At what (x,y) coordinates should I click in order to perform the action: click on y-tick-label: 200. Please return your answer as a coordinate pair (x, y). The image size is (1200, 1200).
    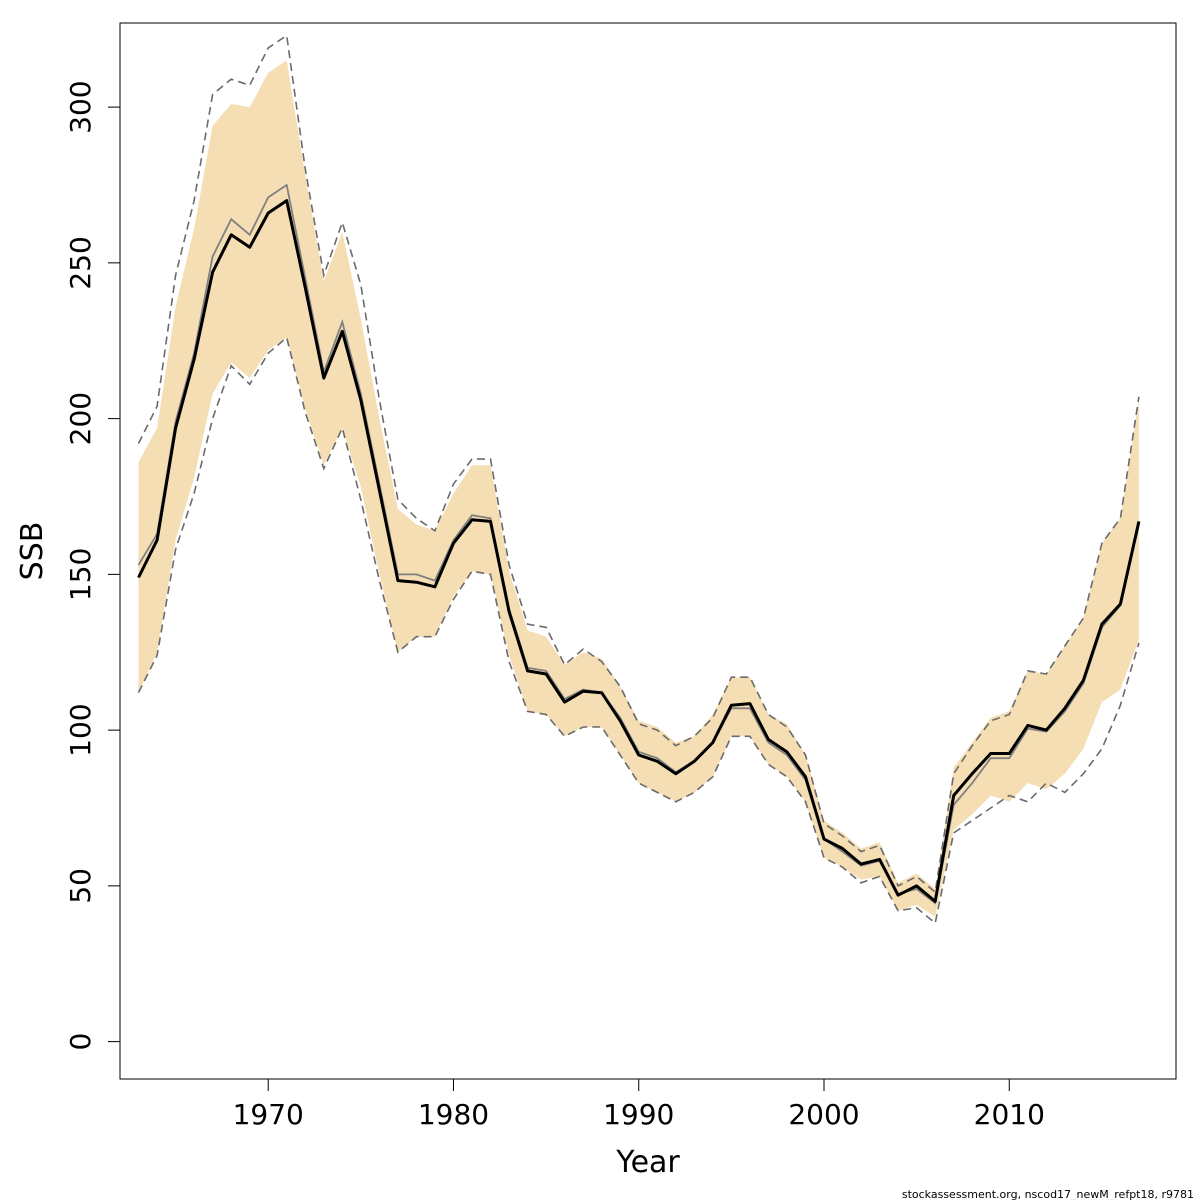
    Looking at the image, I should click on (80, 418).